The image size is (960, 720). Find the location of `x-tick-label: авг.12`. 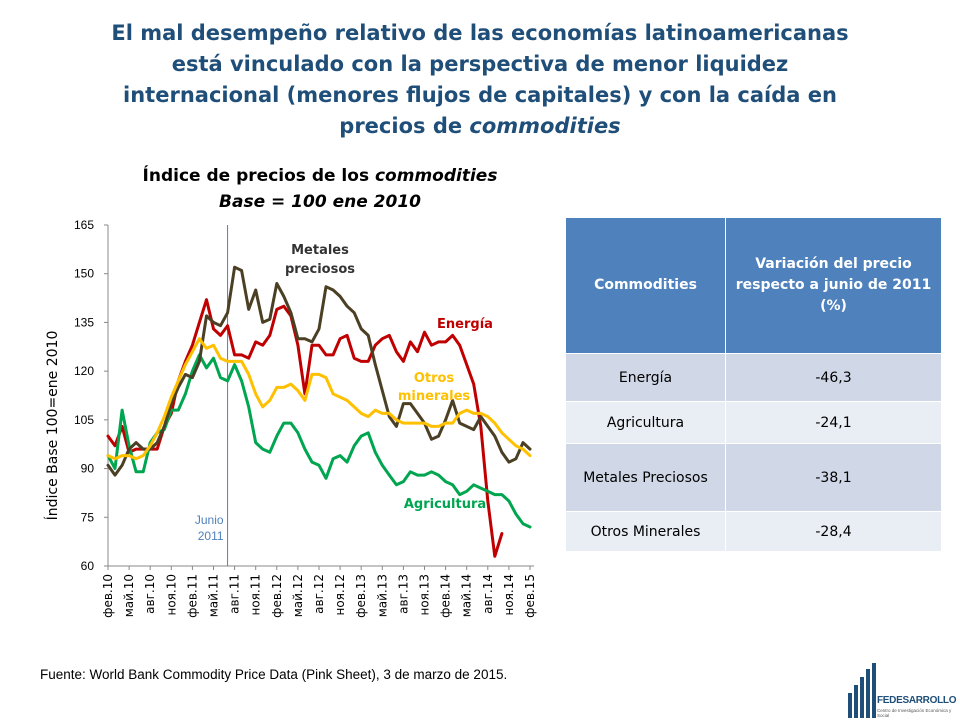

x-tick-label: авг.12 is located at coordinates (319, 594).